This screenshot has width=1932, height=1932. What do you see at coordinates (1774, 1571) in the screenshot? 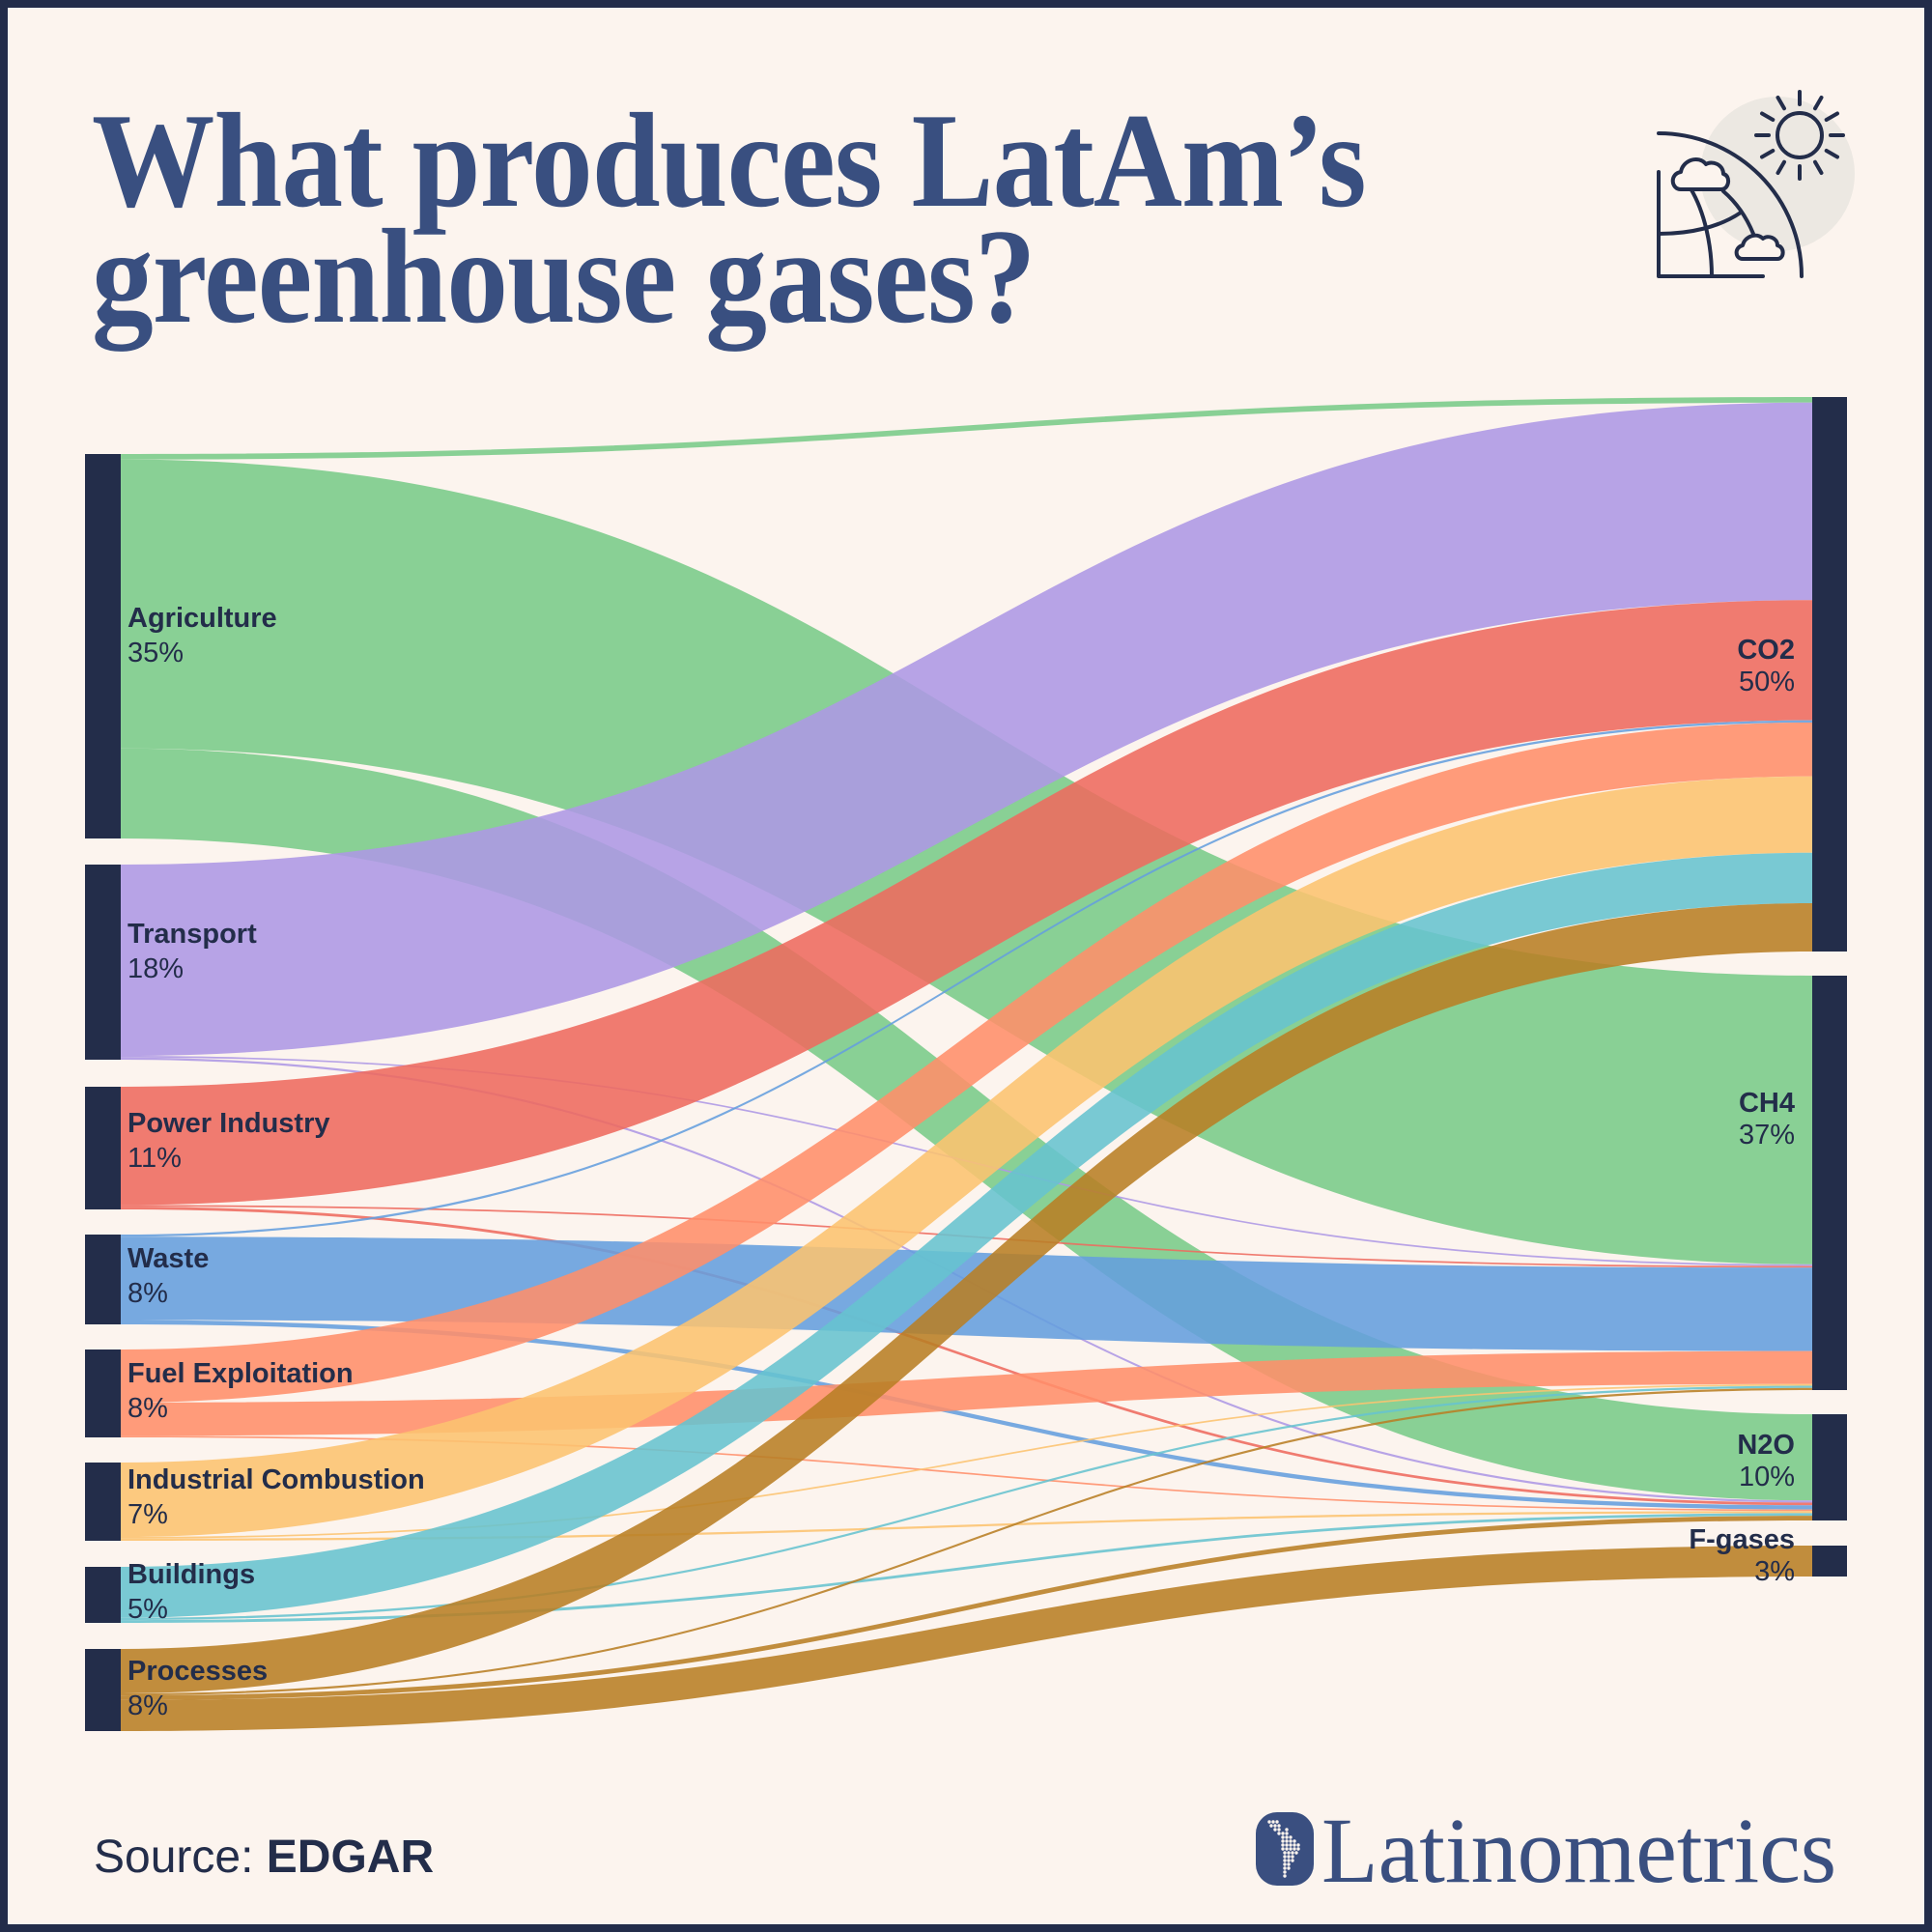
I see `node-percent: 3%` at bounding box center [1774, 1571].